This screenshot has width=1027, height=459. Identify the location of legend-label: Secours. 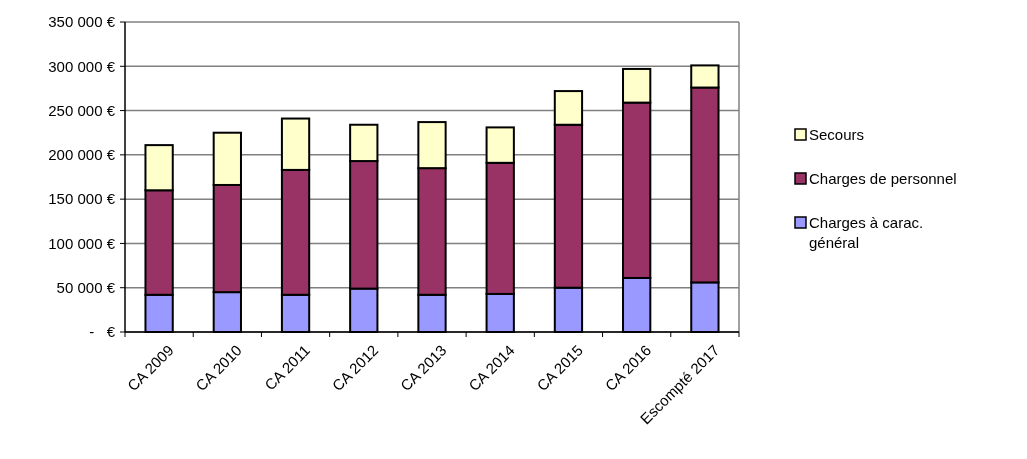
(837, 135).